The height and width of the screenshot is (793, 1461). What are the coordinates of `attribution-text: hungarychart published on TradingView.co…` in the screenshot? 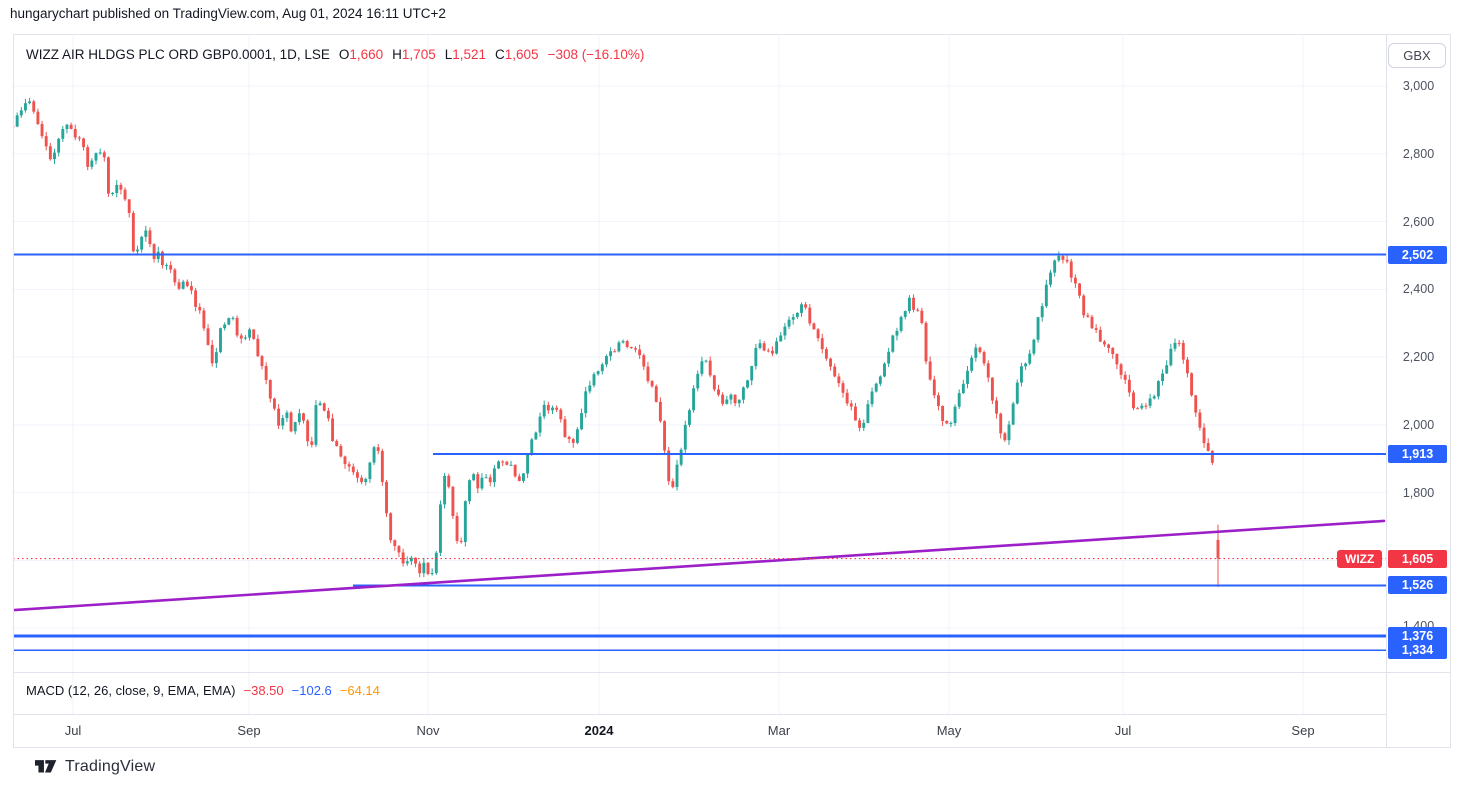 It's located at (228, 13).